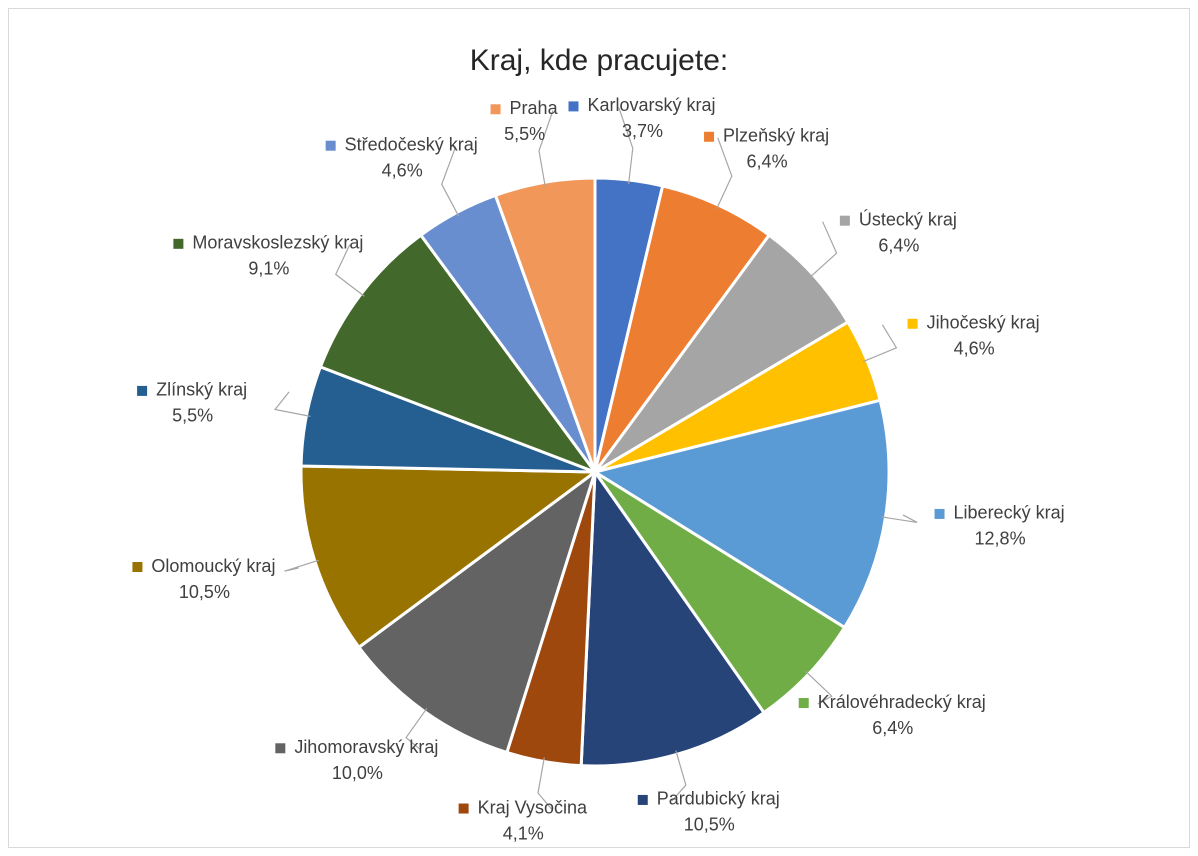 This screenshot has width=1198, height=856. Describe the element at coordinates (277, 243) in the screenshot. I see `data-label-name: Moravskoslezský kraj` at that location.